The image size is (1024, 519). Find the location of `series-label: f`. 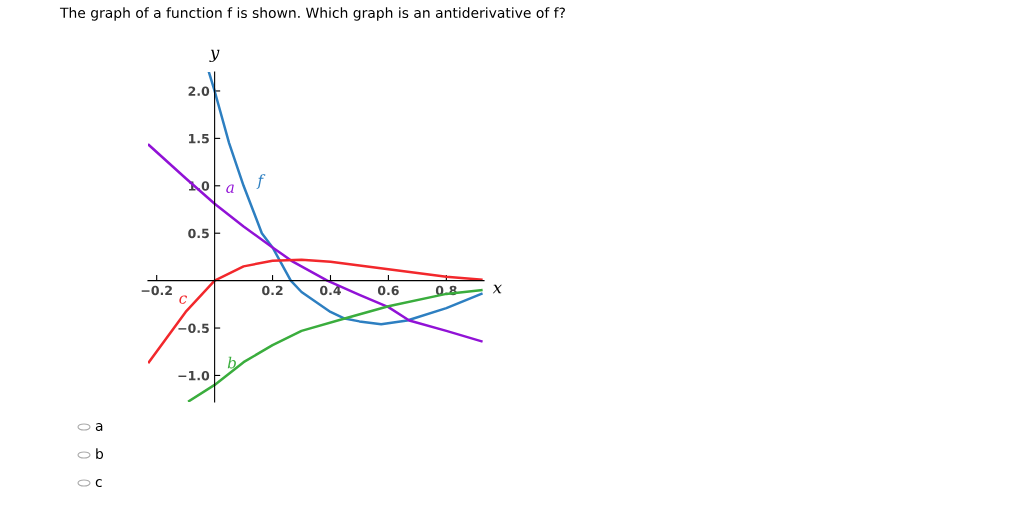

series-label: f is located at coordinates (261, 181).